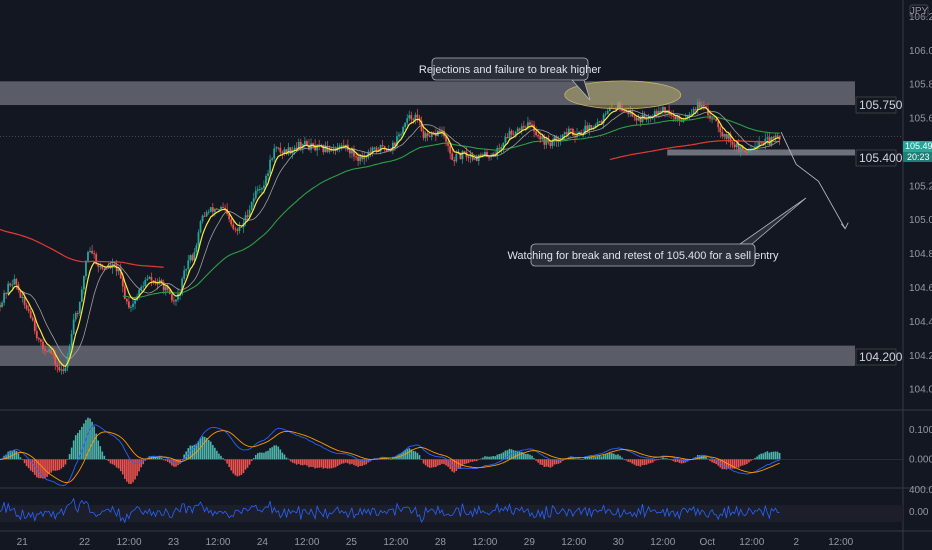 This screenshot has height=550, width=932. What do you see at coordinates (85, 542) in the screenshot?
I see `time-tick-label: 22` at bounding box center [85, 542].